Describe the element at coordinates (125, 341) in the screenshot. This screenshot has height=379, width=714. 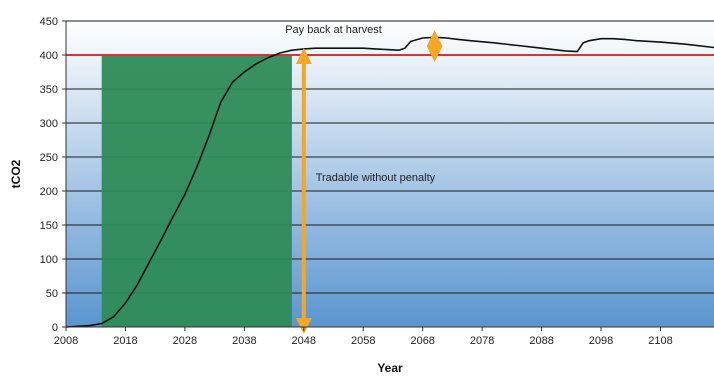
I see `x-tick-label-2018: 2018` at that location.